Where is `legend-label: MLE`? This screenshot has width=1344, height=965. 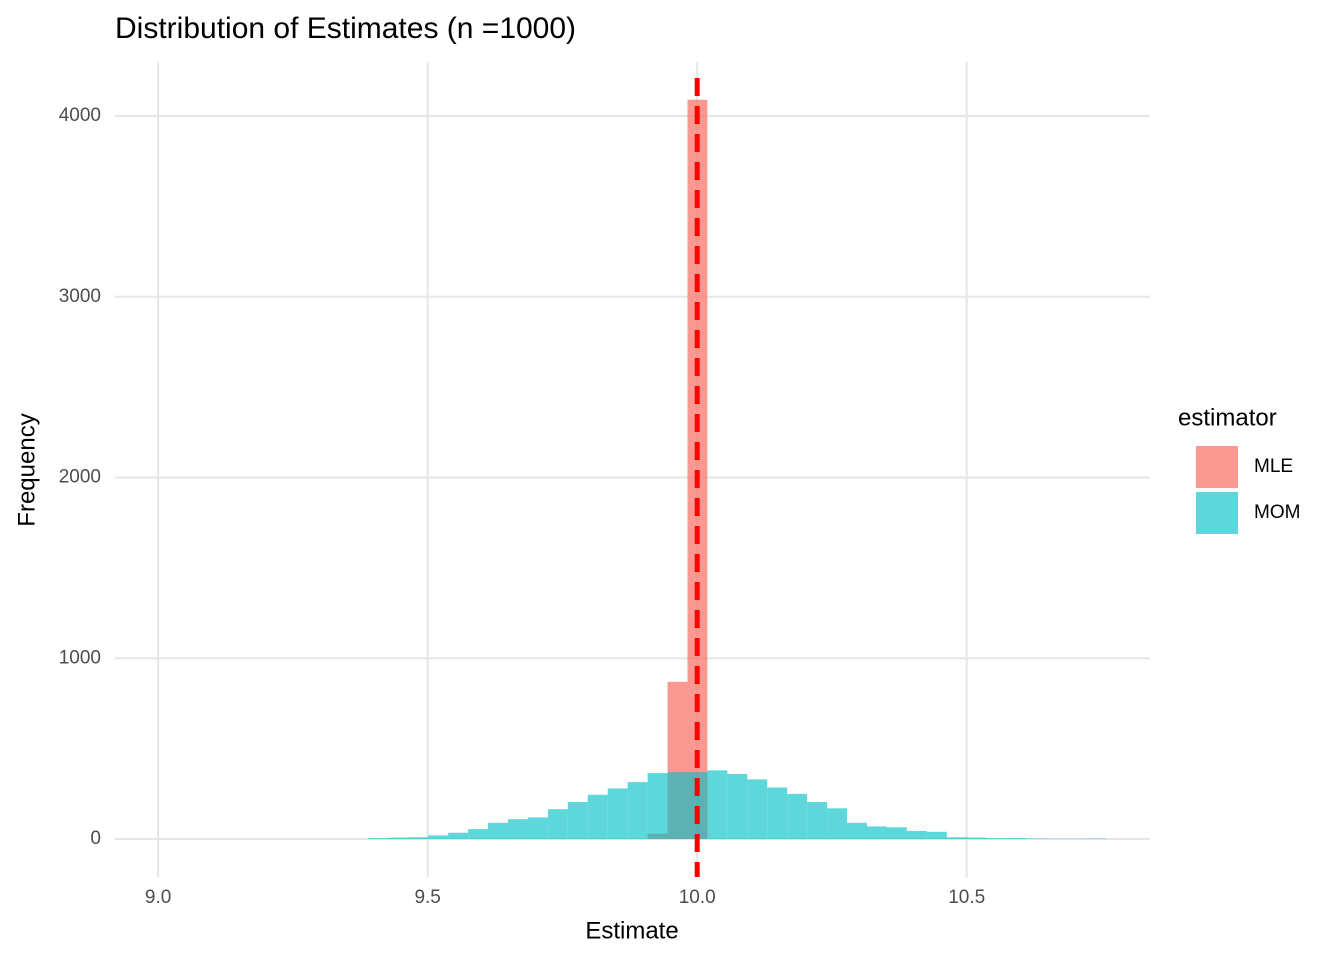
legend-label: MLE is located at coordinates (1273, 466).